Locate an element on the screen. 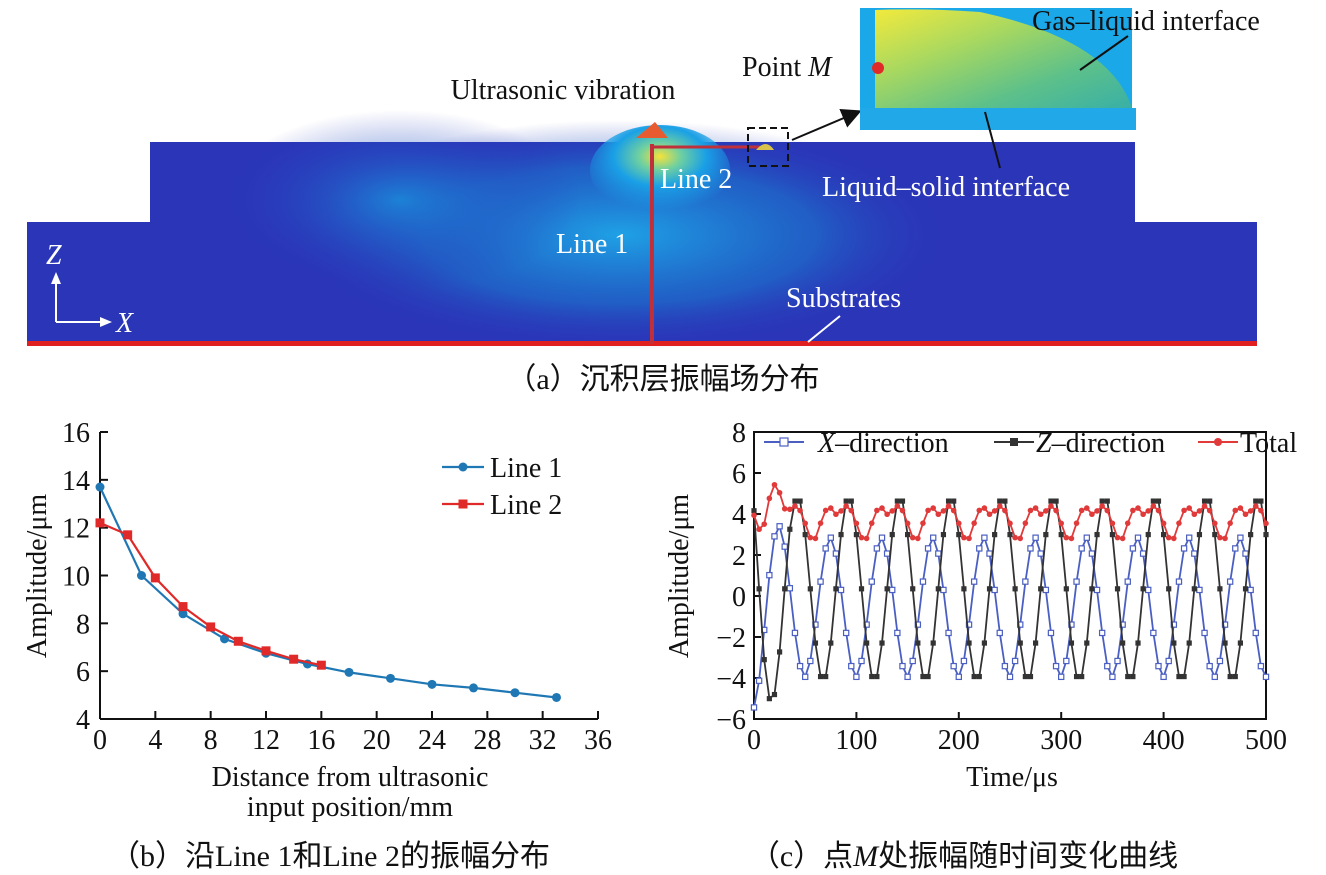 The height and width of the screenshot is (875, 1326). plot-frame is located at coordinates (1010, 575).